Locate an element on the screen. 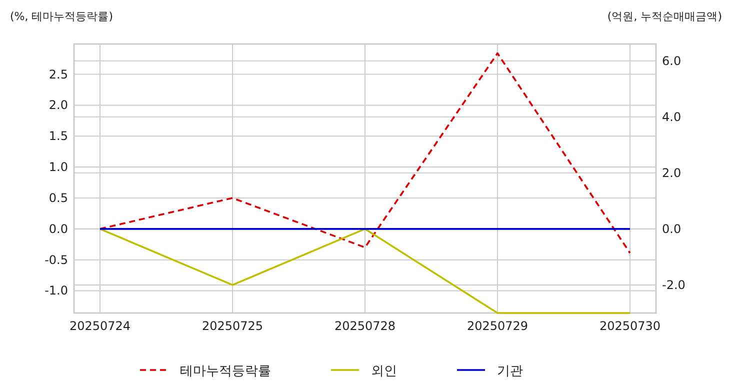 The image size is (732, 392). y-tick-label: 1.0 is located at coordinates (58, 167).